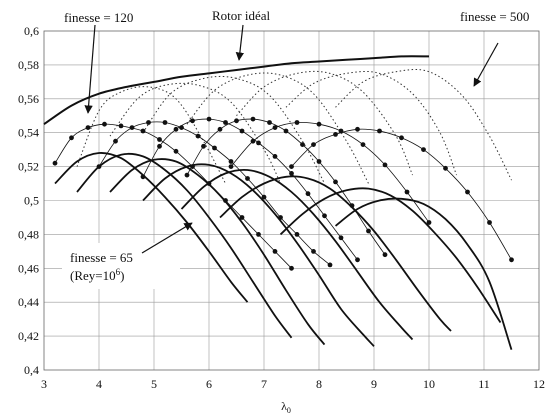  Describe the element at coordinates (28, 167) in the screenshot. I see `y-tick-label: 0,52` at that location.